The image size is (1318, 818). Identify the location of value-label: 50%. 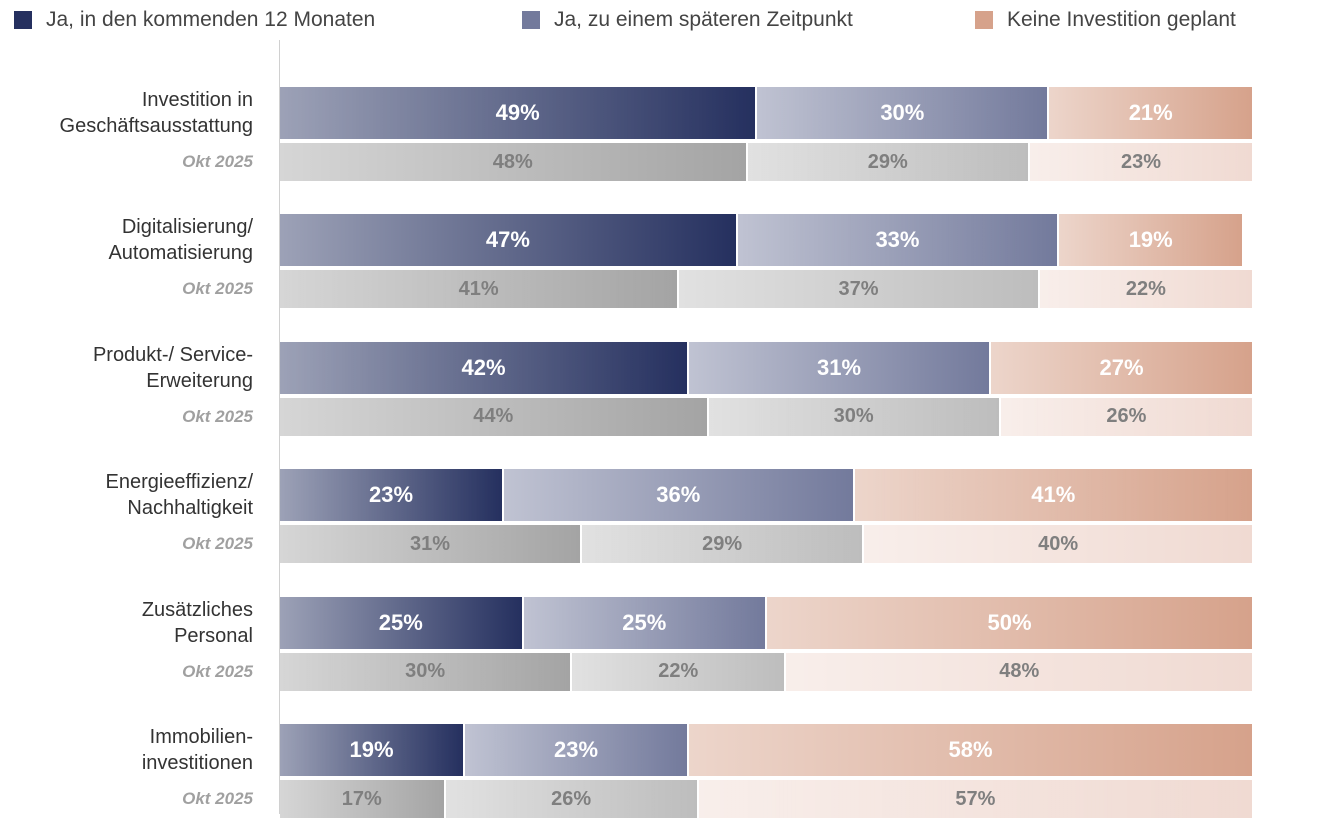
(1009, 622).